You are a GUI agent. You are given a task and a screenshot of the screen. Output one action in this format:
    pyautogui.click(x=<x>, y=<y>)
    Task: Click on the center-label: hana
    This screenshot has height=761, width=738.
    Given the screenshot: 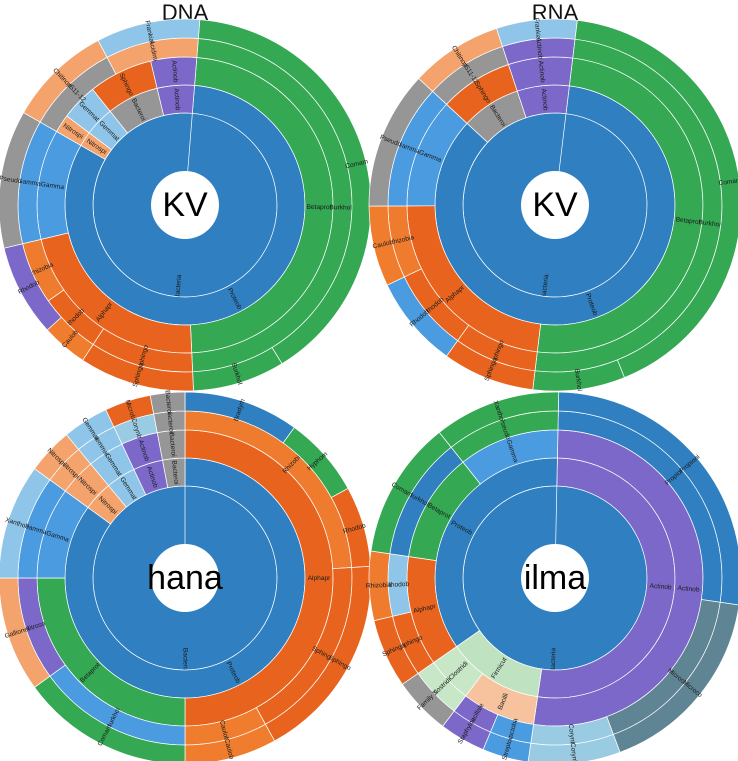 What is the action you would take?
    pyautogui.click(x=185, y=578)
    